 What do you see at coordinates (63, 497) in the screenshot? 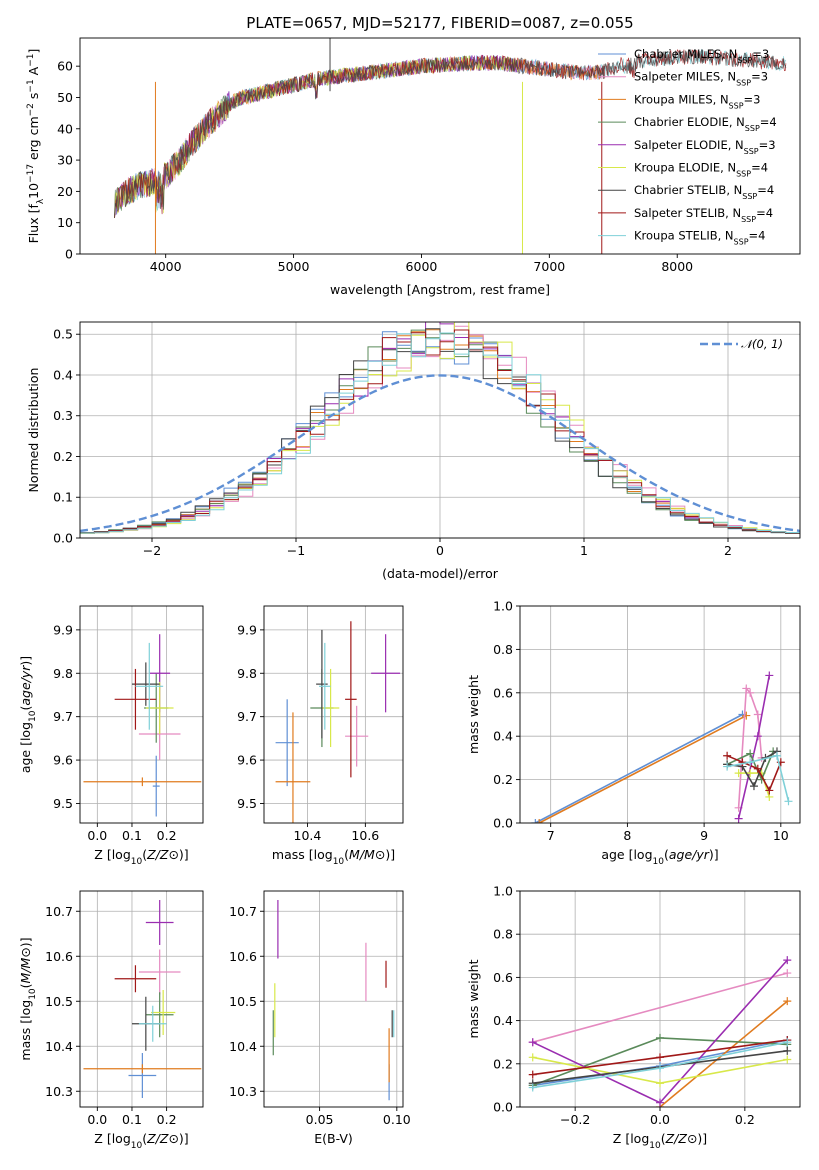
I see `y-tick-label: 0.1` at bounding box center [63, 497].